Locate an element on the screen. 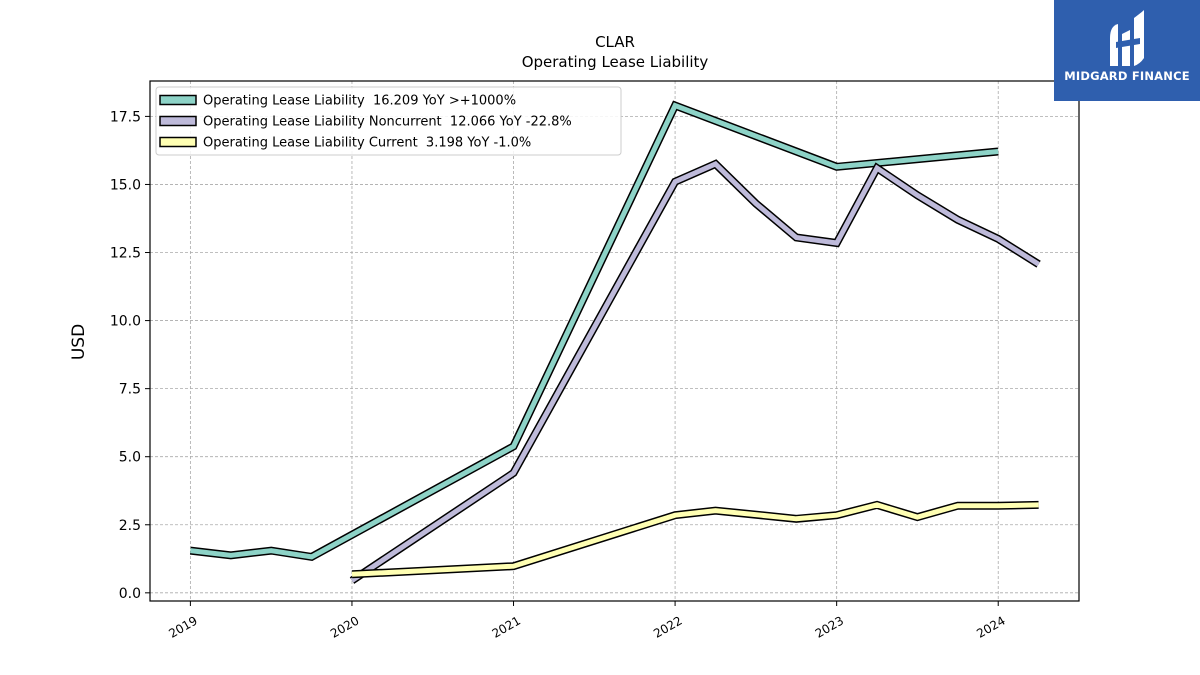 The image size is (1200, 675). midgard-finance-logo: MIDGARD FINANCE is located at coordinates (1127, 50).